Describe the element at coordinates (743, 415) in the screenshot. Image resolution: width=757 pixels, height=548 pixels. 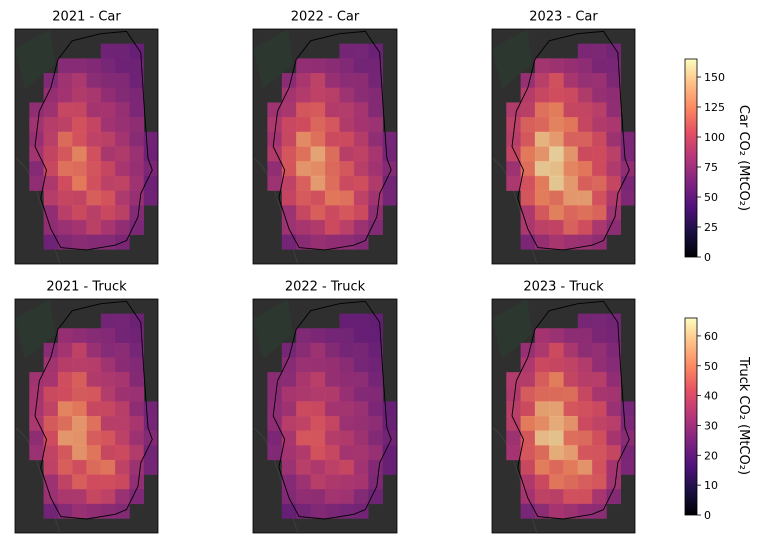
I see `colorbar-label: Truck CO₂ (MtCO₂)` at that location.